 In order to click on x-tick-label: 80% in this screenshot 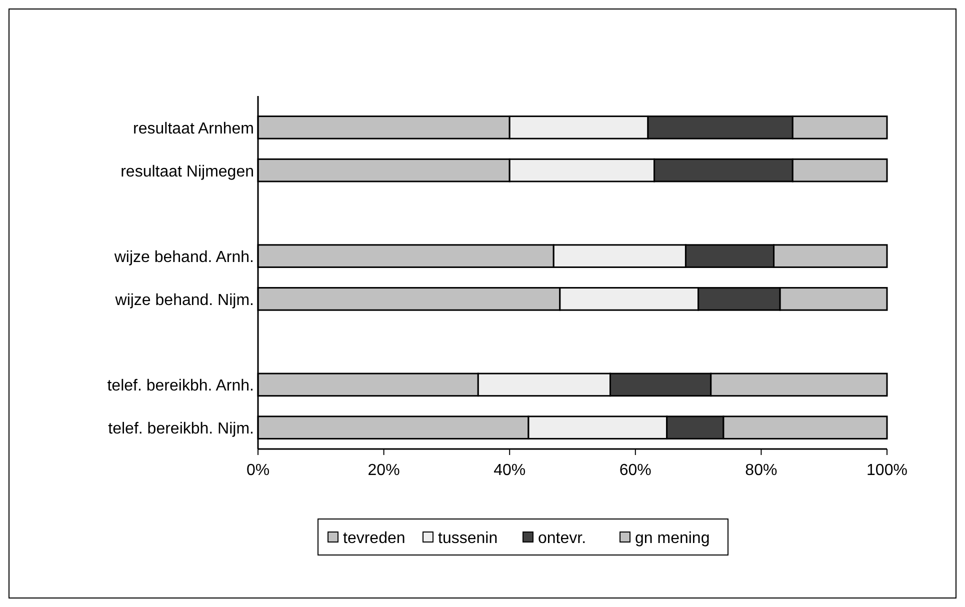, I will do `click(761, 470)`.